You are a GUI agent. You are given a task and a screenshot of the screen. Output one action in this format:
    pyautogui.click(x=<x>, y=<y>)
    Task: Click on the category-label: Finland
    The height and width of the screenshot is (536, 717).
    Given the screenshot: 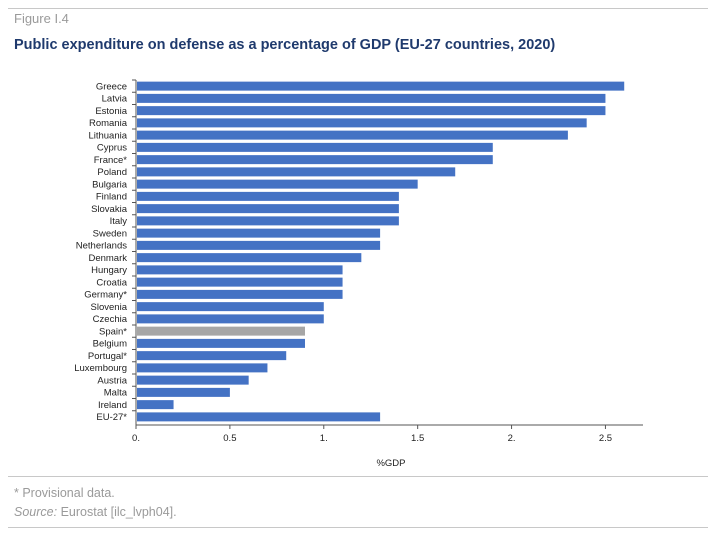 What is the action you would take?
    pyautogui.click(x=111, y=197)
    